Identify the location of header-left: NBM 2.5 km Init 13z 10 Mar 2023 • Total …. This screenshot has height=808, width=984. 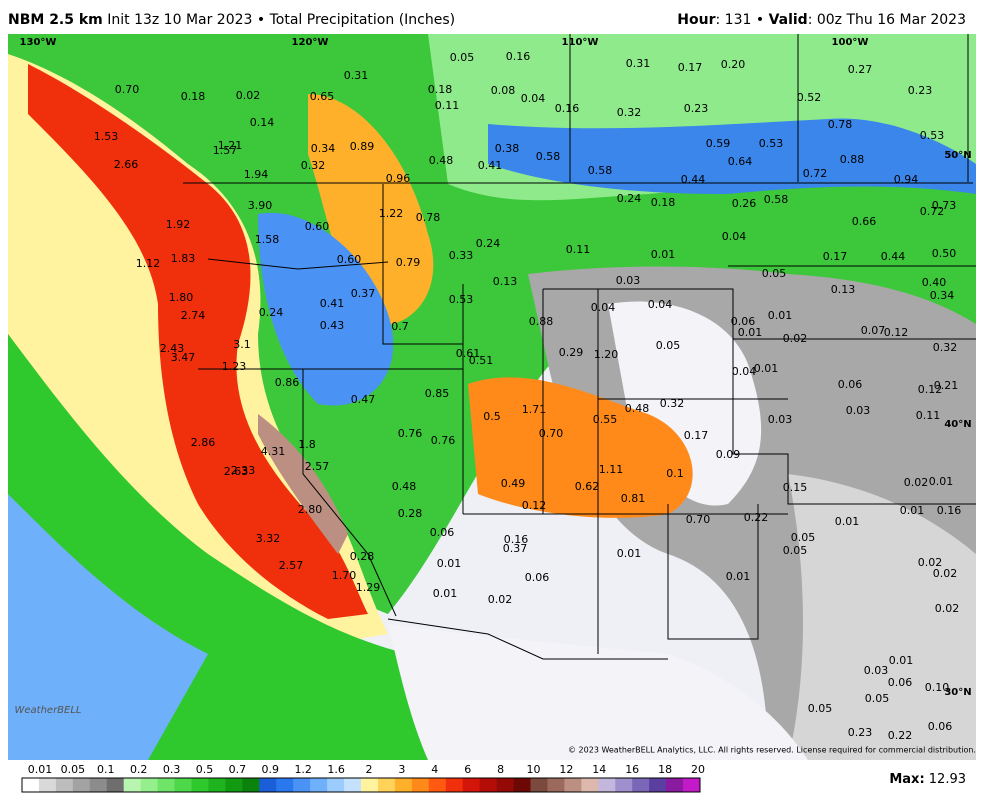
(231, 20).